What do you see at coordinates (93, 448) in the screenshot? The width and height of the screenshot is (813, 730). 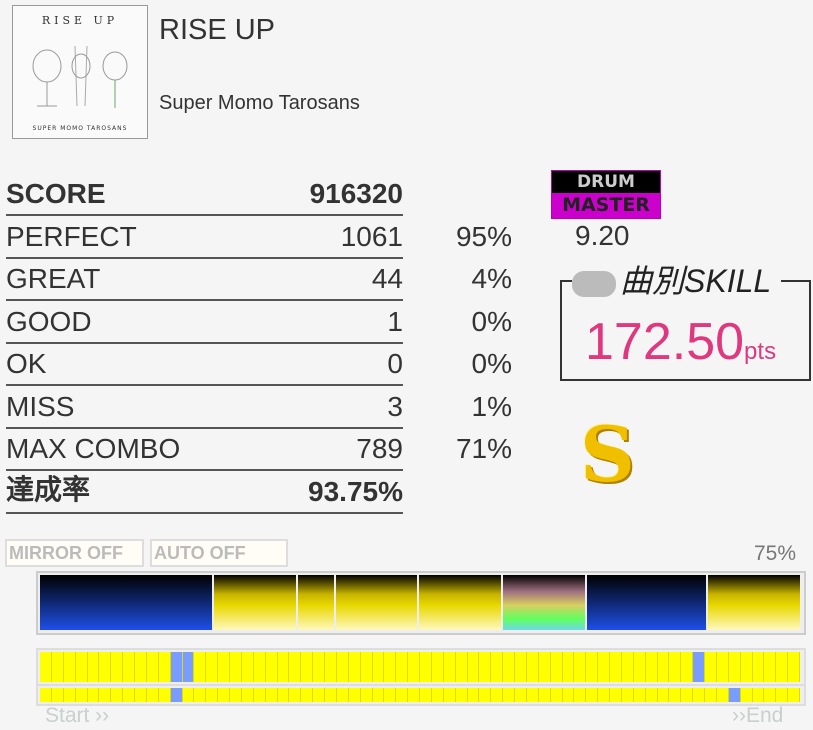 I see `stat-label: MAX COMBO` at bounding box center [93, 448].